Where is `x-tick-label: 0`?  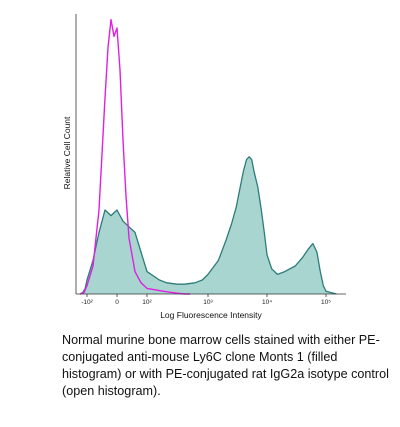 x-tick-label: 0 is located at coordinates (117, 302).